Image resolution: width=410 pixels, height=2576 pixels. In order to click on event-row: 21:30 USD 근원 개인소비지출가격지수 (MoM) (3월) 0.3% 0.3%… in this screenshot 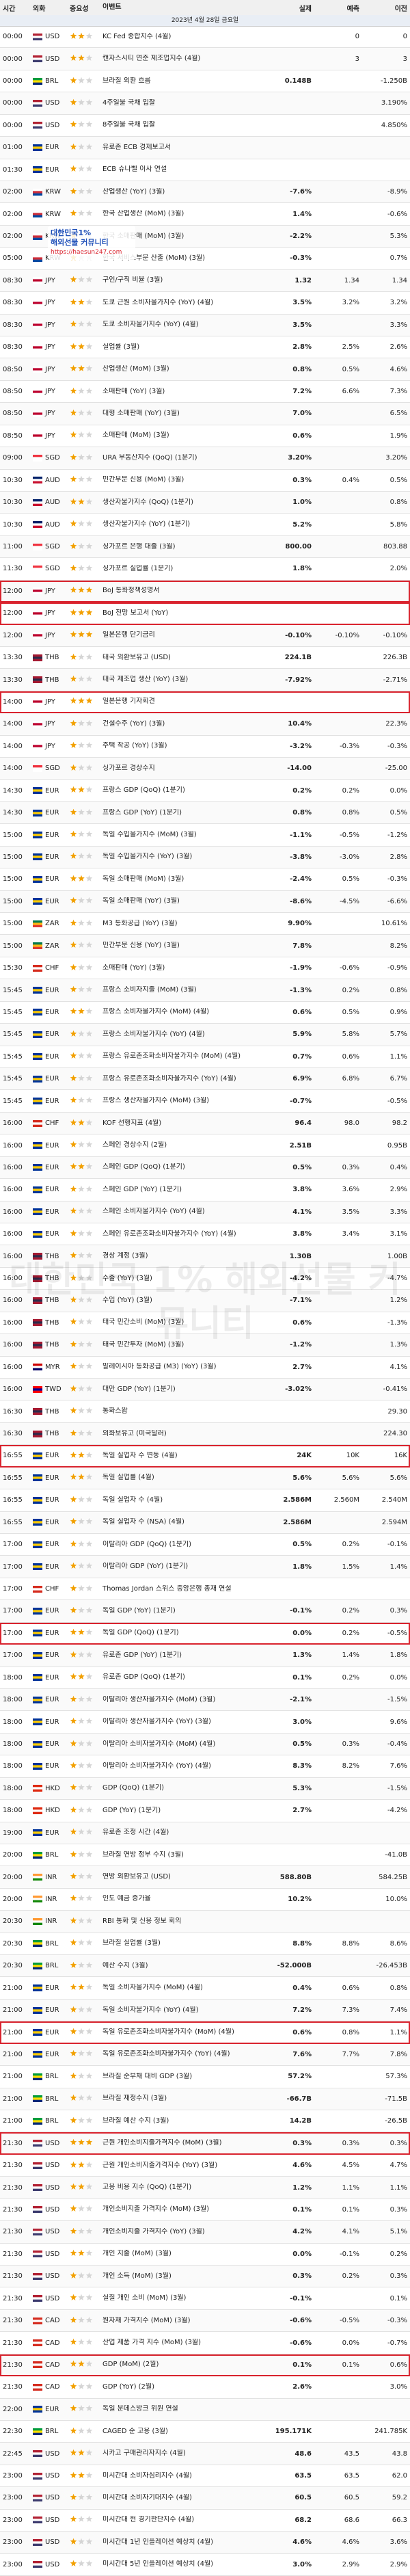, I will do `click(205, 2143)`.